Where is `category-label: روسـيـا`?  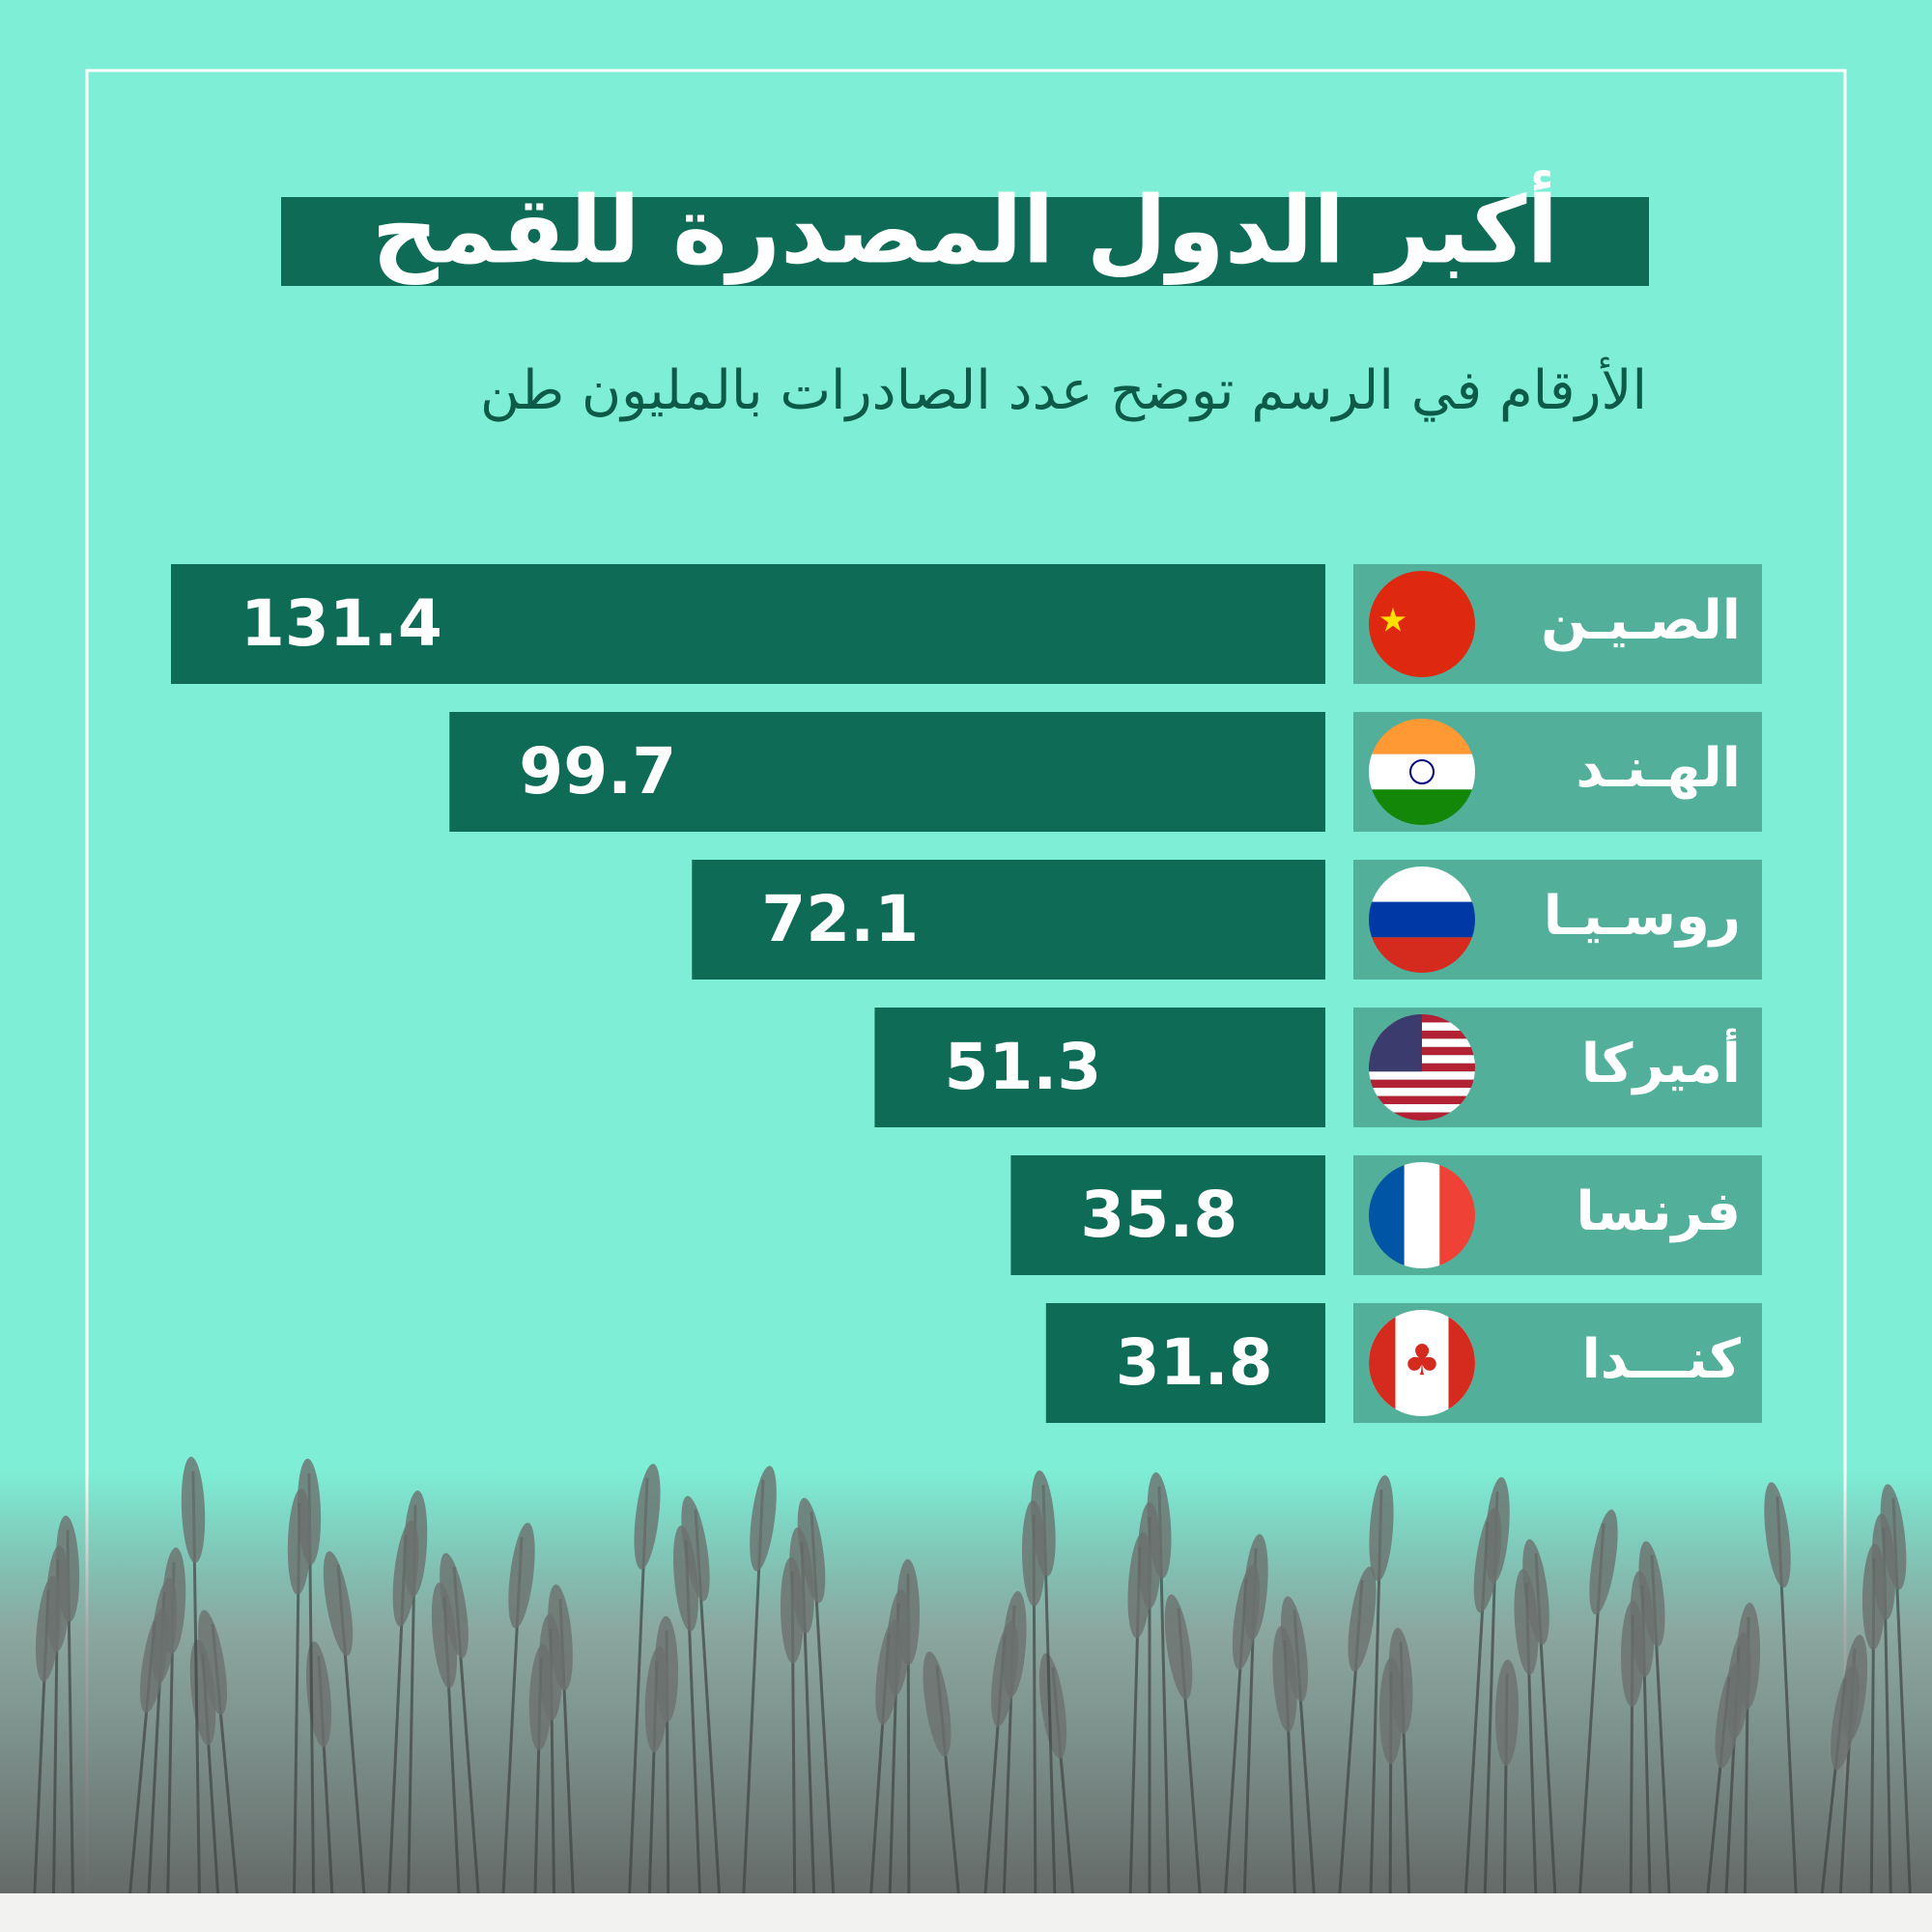
category-label: روسـيـا is located at coordinates (1642, 916).